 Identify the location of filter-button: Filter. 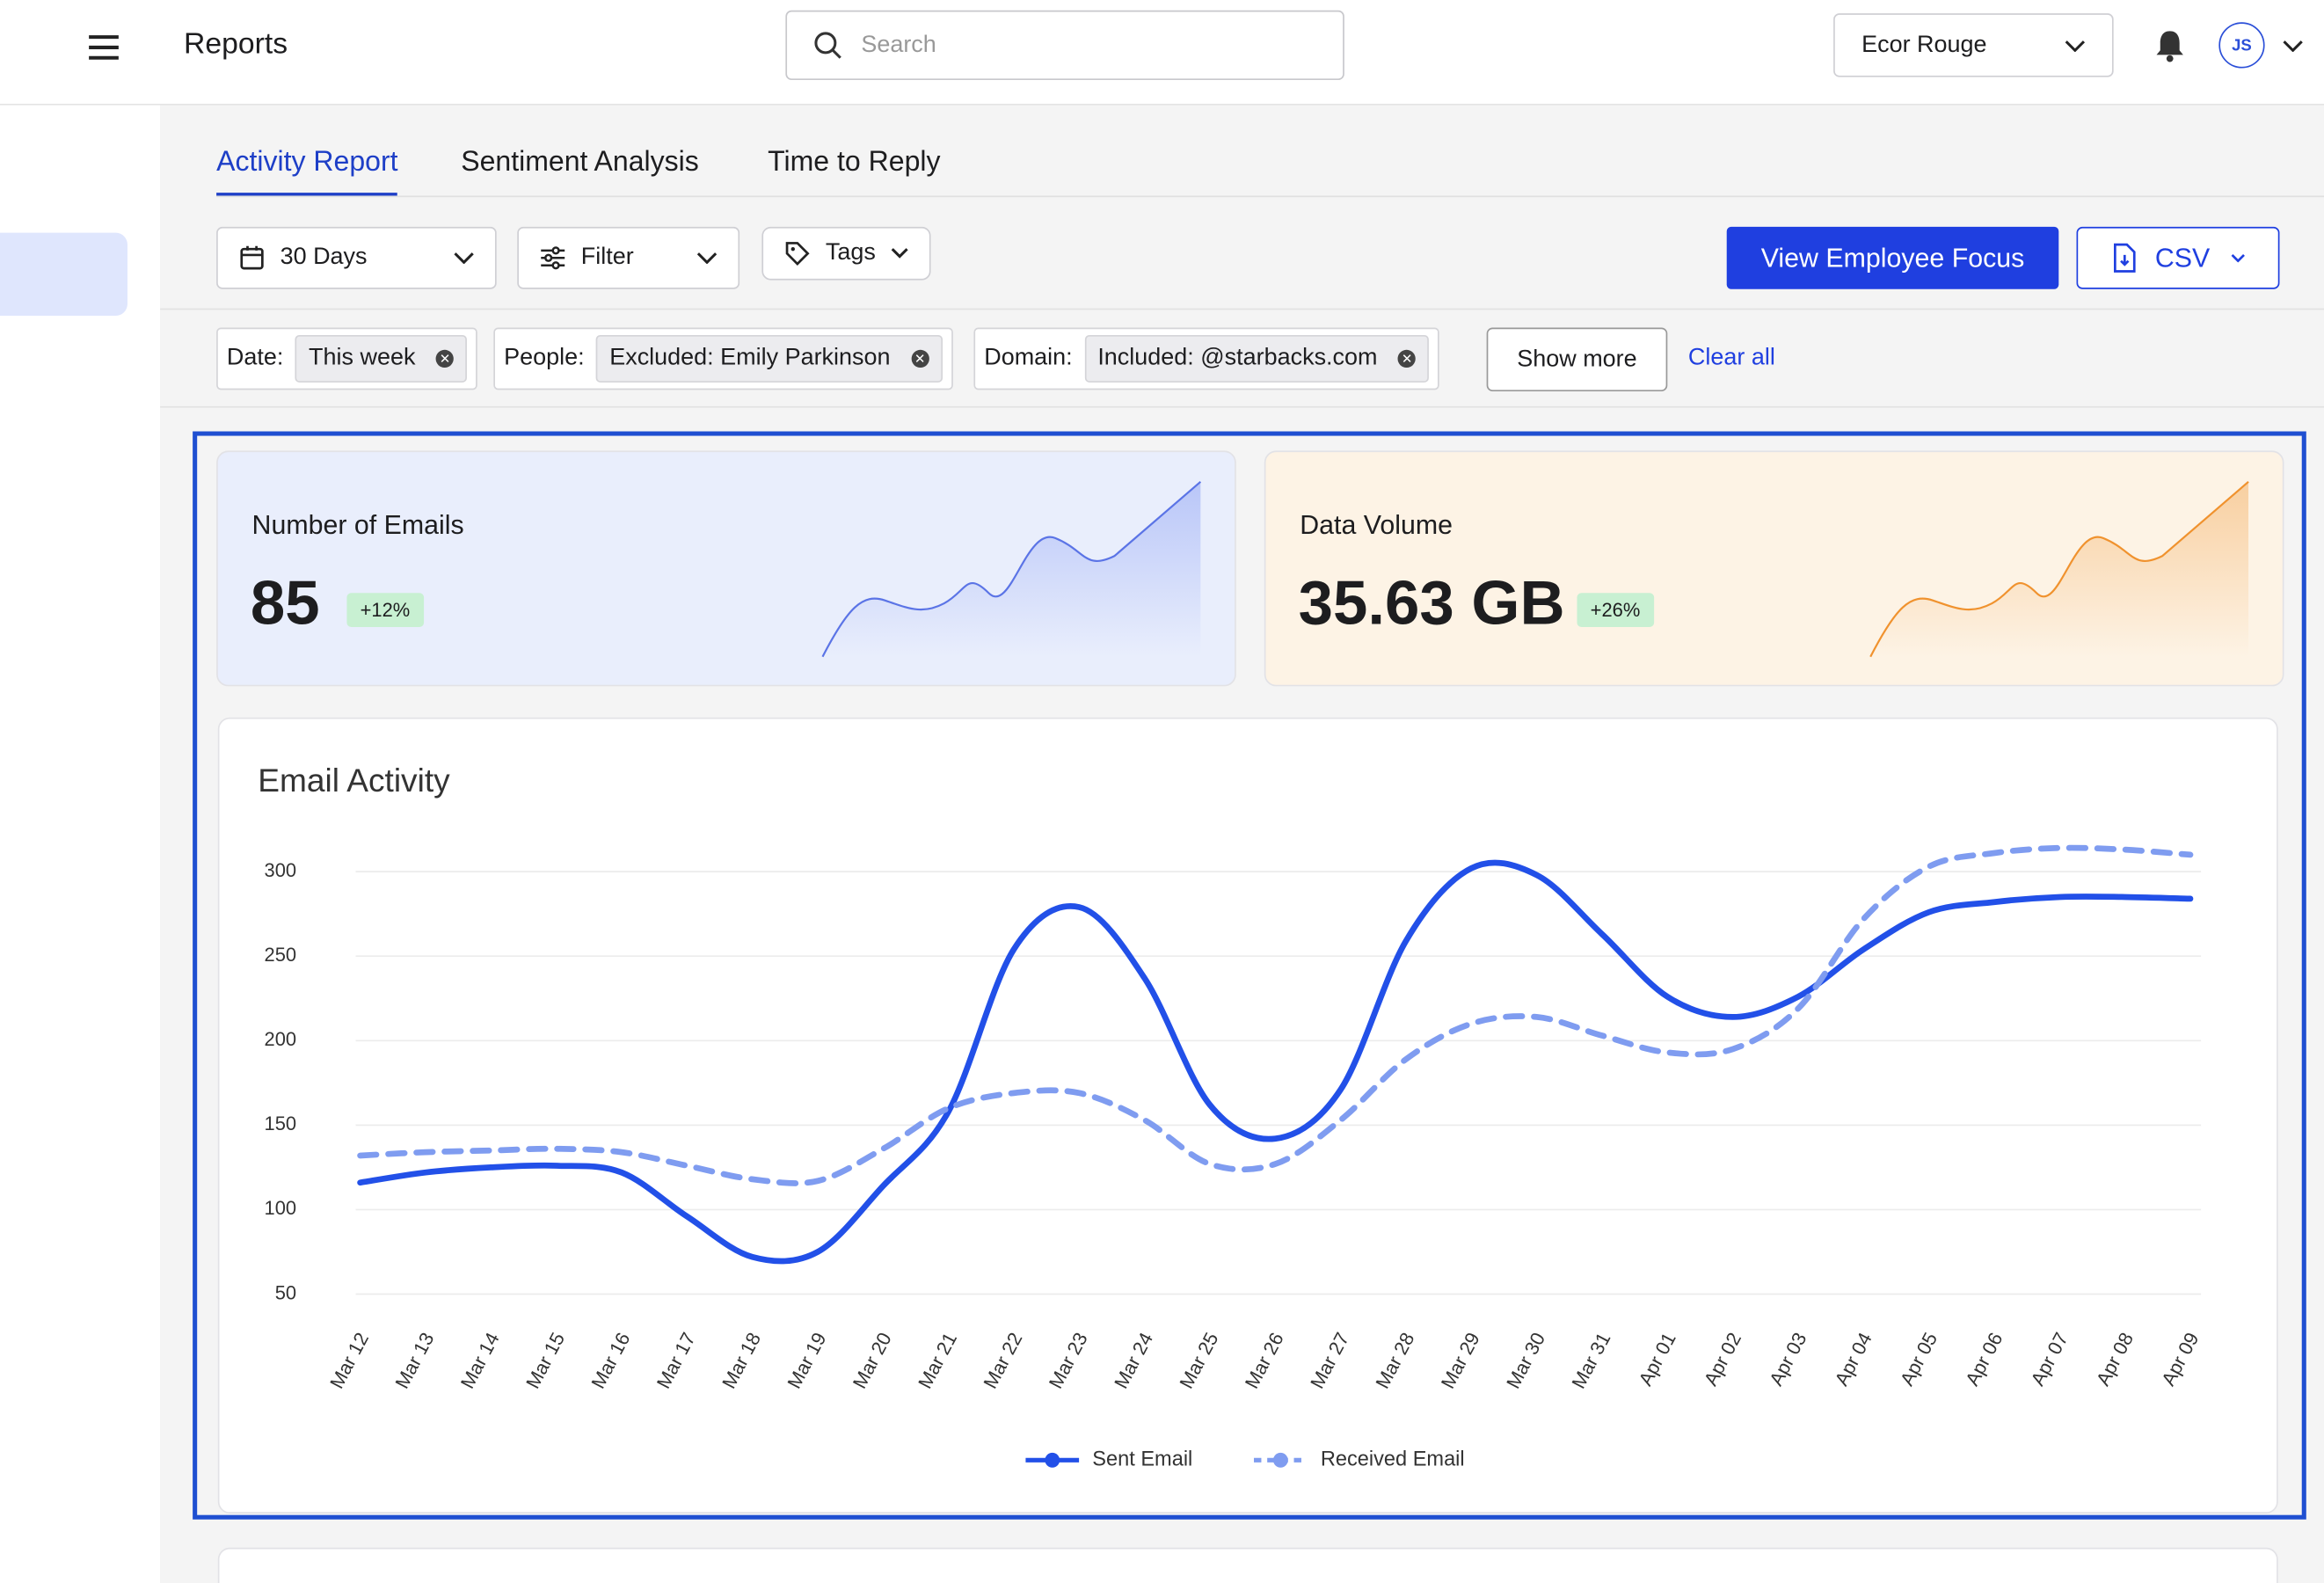
(629, 257).